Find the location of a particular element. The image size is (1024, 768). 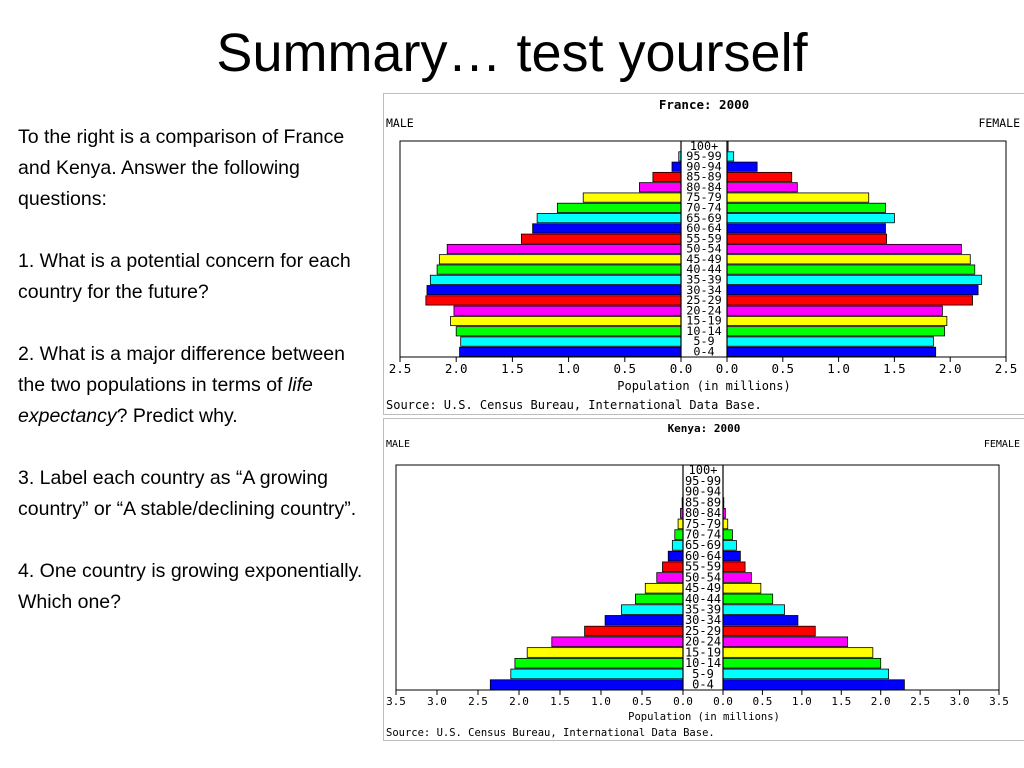

age-group-label: 65-69 is located at coordinates (703, 545).